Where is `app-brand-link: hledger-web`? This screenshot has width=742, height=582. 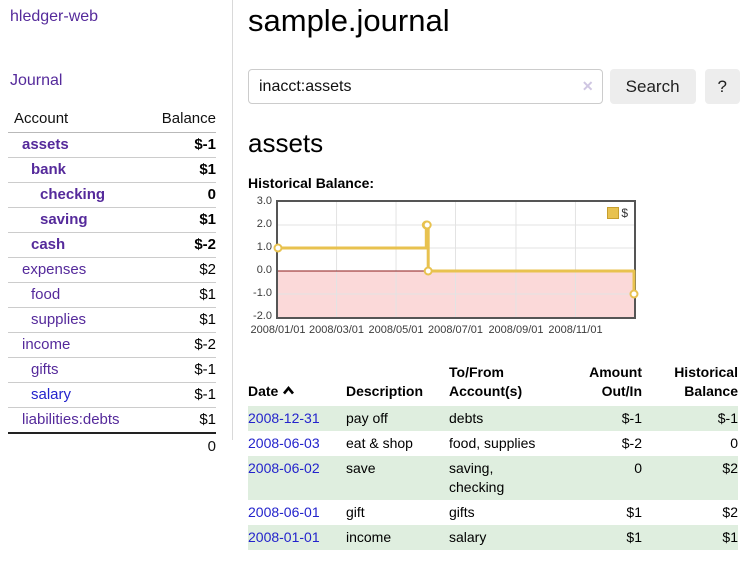 app-brand-link: hledger-web is located at coordinates (54, 16).